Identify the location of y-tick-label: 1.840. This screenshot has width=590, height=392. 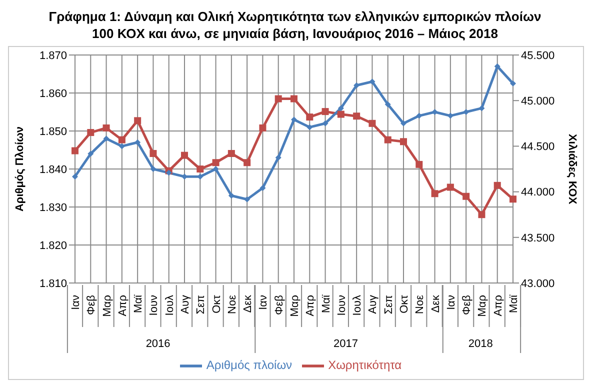
(53, 170).